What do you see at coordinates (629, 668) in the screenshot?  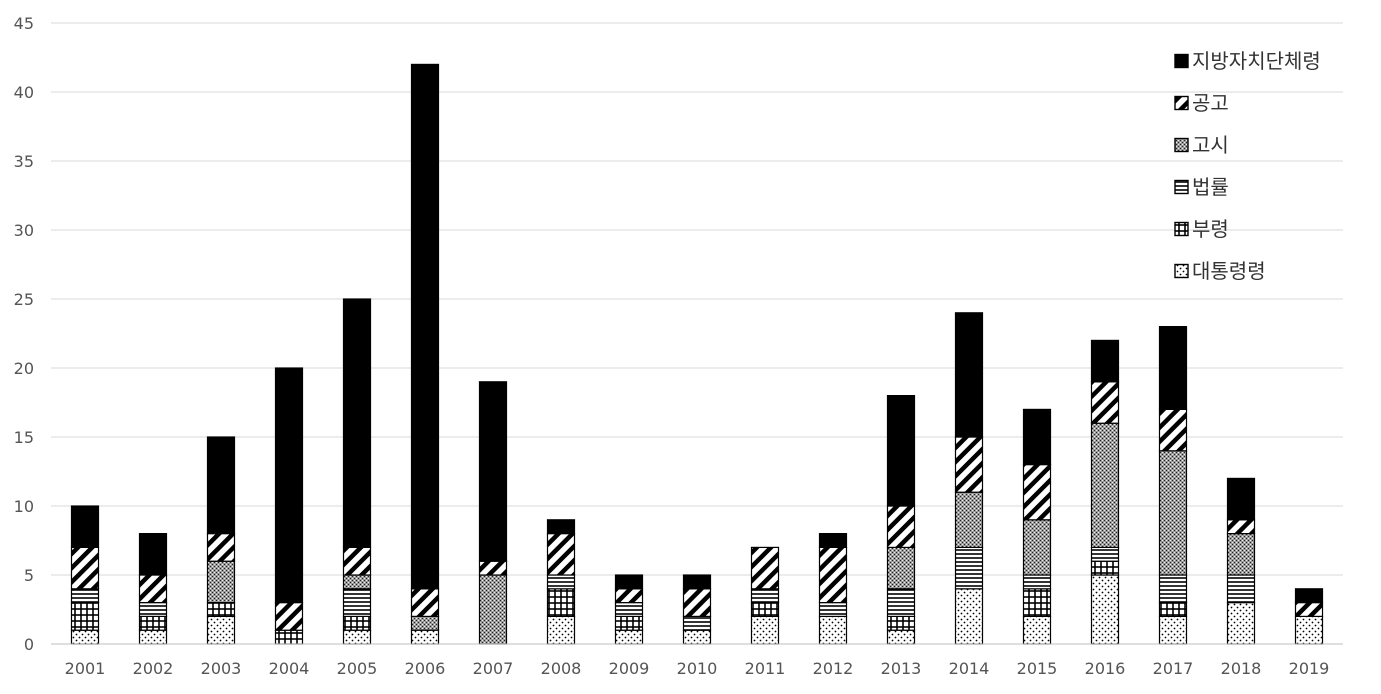 I see `x-tick-label: 2009` at bounding box center [629, 668].